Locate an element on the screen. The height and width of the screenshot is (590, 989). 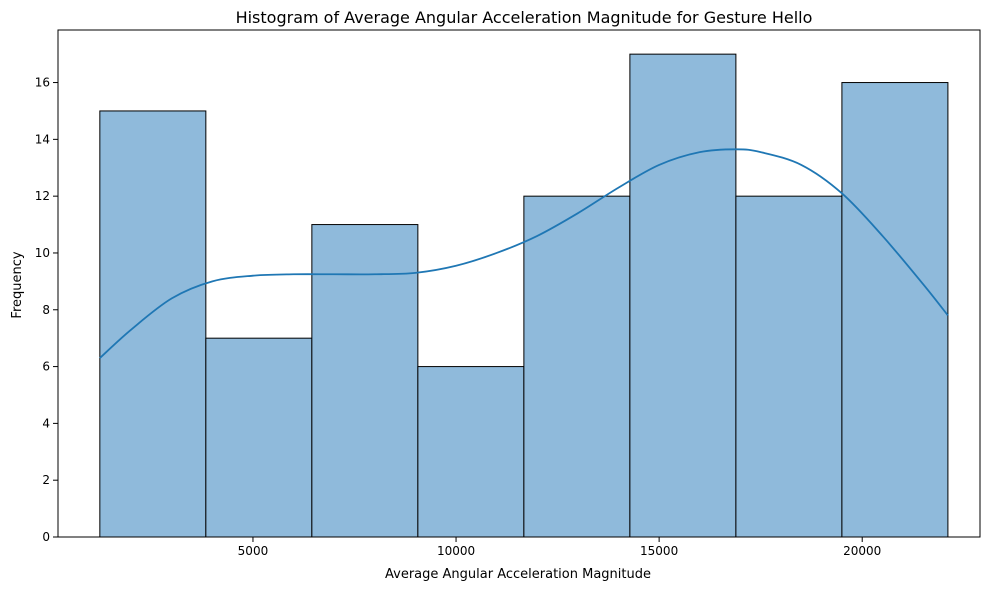
y-axis-ticks: 0 2 4 6 8 10 12 14 16 is located at coordinates (46, 310).